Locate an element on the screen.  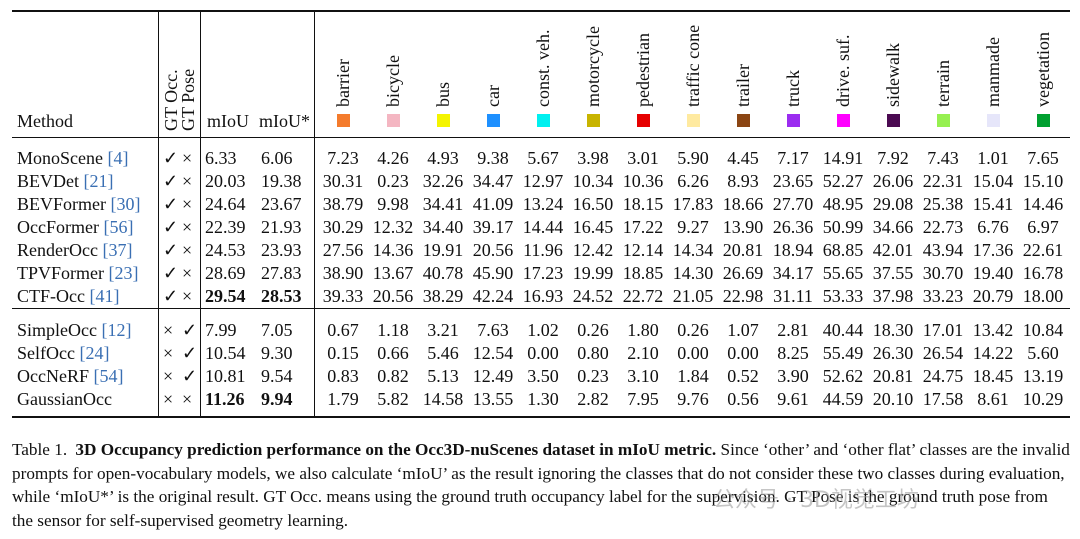
class-value: 10.29 is located at coordinates (1043, 399).